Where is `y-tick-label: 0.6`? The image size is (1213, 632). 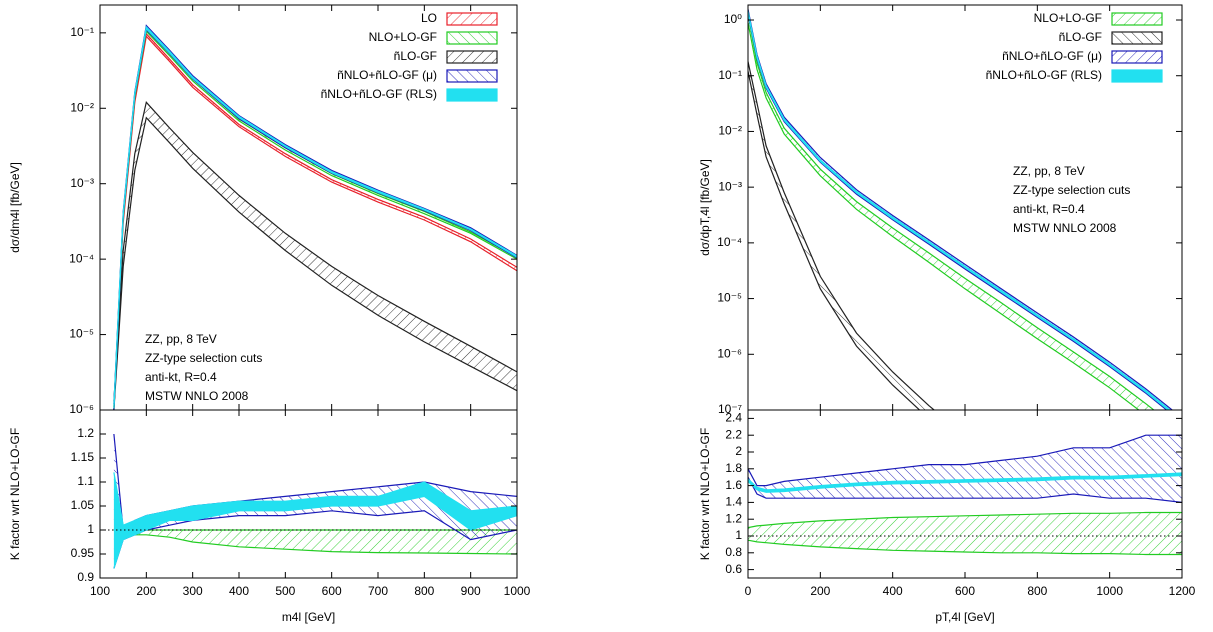 y-tick-label: 0.6 is located at coordinates (733, 569).